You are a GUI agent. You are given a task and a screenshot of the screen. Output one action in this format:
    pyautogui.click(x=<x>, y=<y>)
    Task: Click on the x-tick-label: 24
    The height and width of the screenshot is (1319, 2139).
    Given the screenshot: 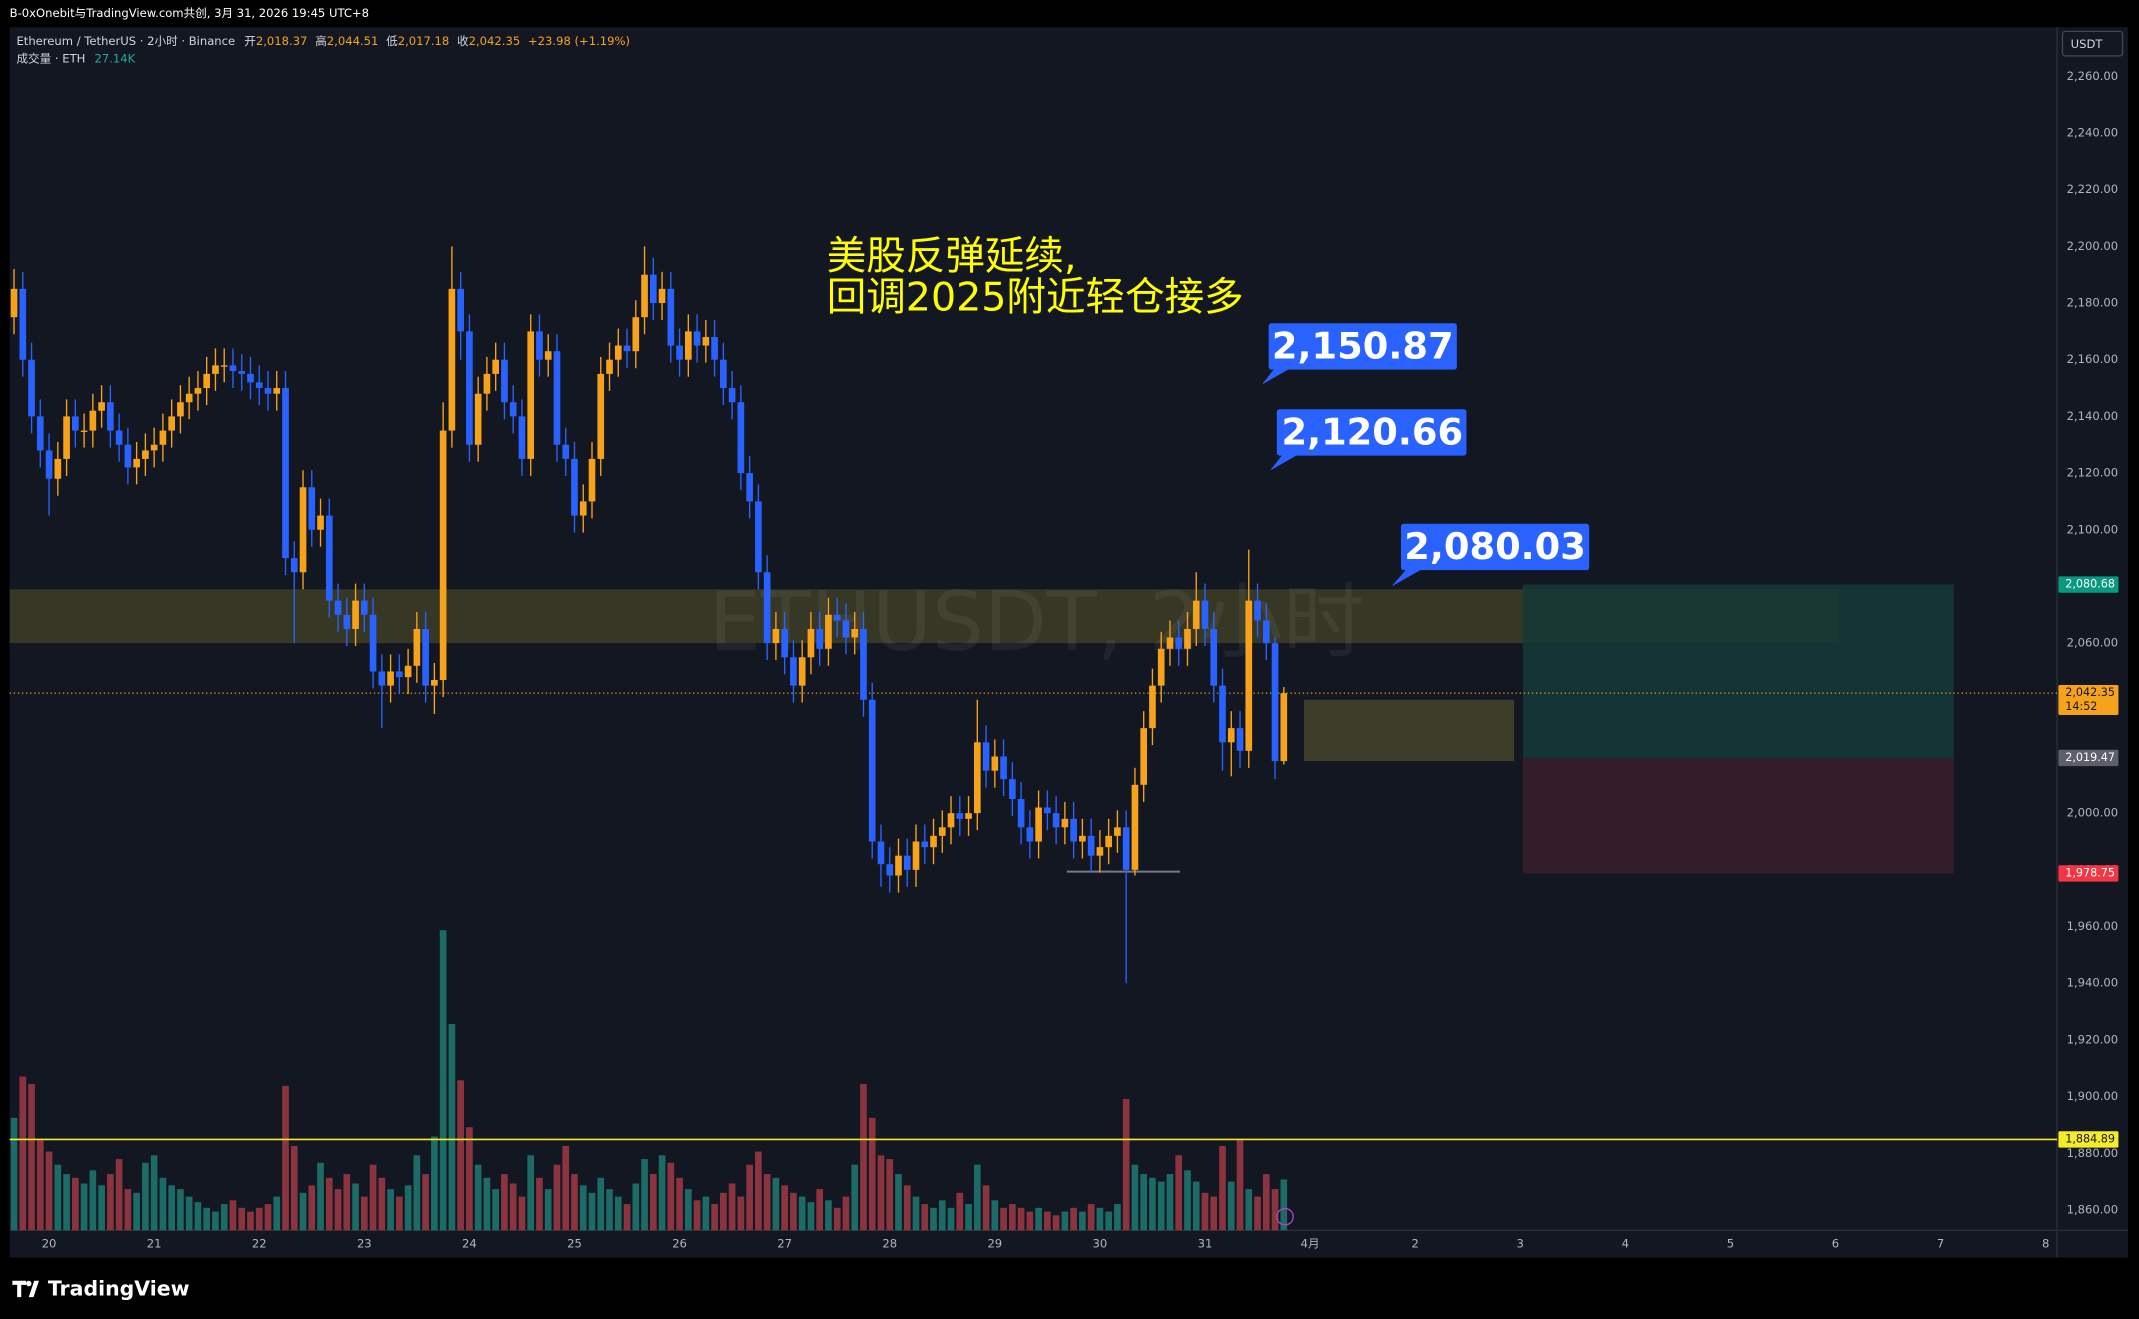 What is the action you would take?
    pyautogui.click(x=469, y=1243)
    